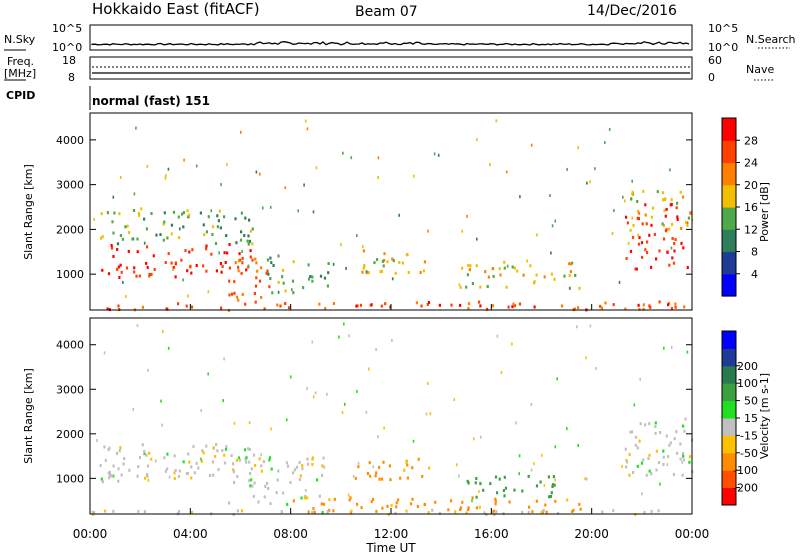  I want to click on nsky-panel, so click(391, 37).